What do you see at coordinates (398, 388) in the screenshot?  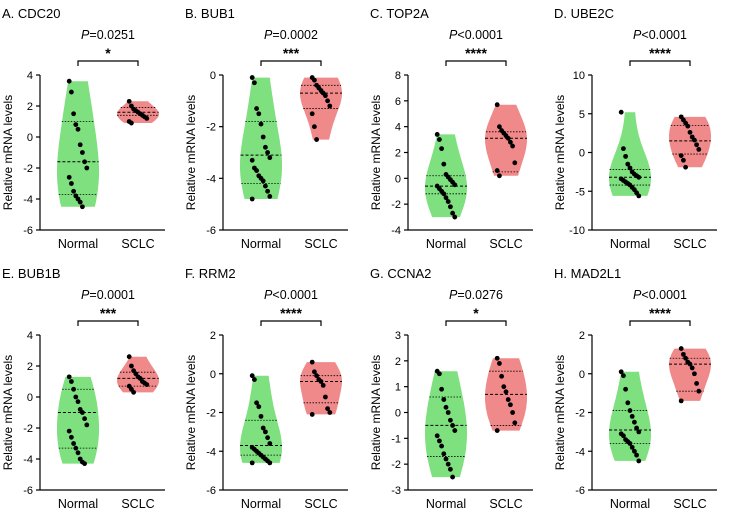 I see `y-tick-label: 1` at bounding box center [398, 388].